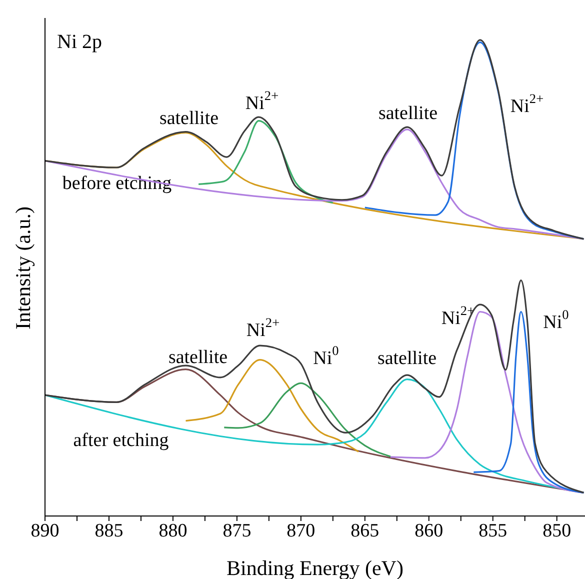 This screenshot has width=585, height=579. I want to click on x-tick-label: 875, so click(237, 531).